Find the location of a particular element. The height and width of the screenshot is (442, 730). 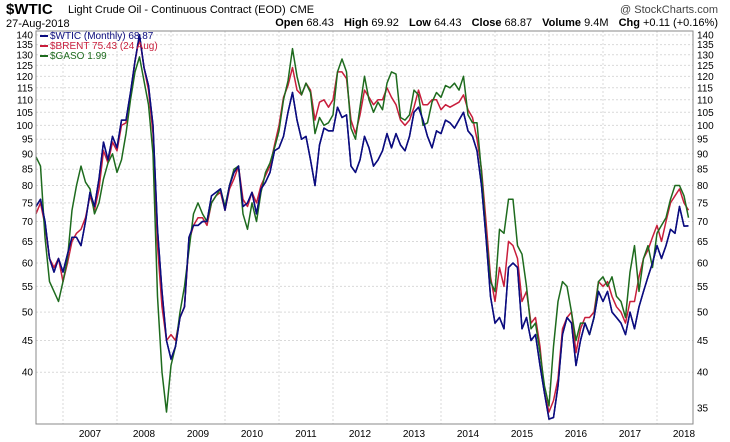

x-tick-label: 2018 is located at coordinates (684, 434).